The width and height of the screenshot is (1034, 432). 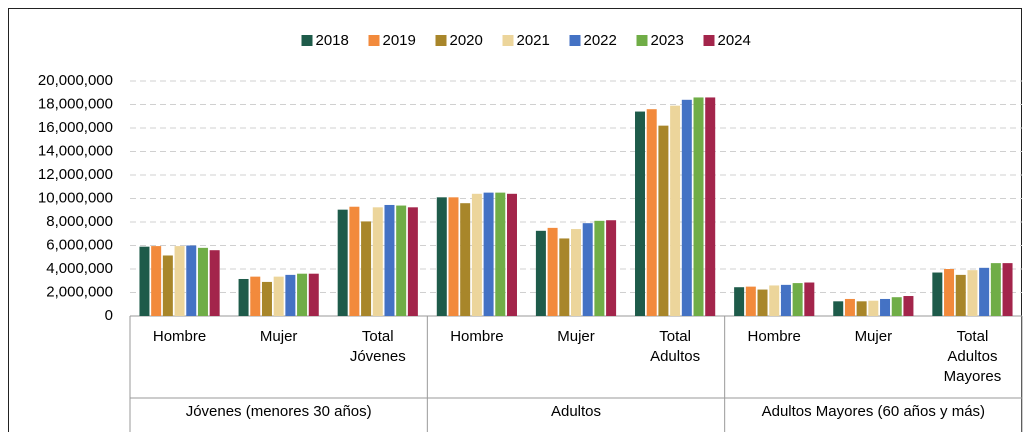 I want to click on y-tick-label: 8,000,000, so click(x=79, y=221).